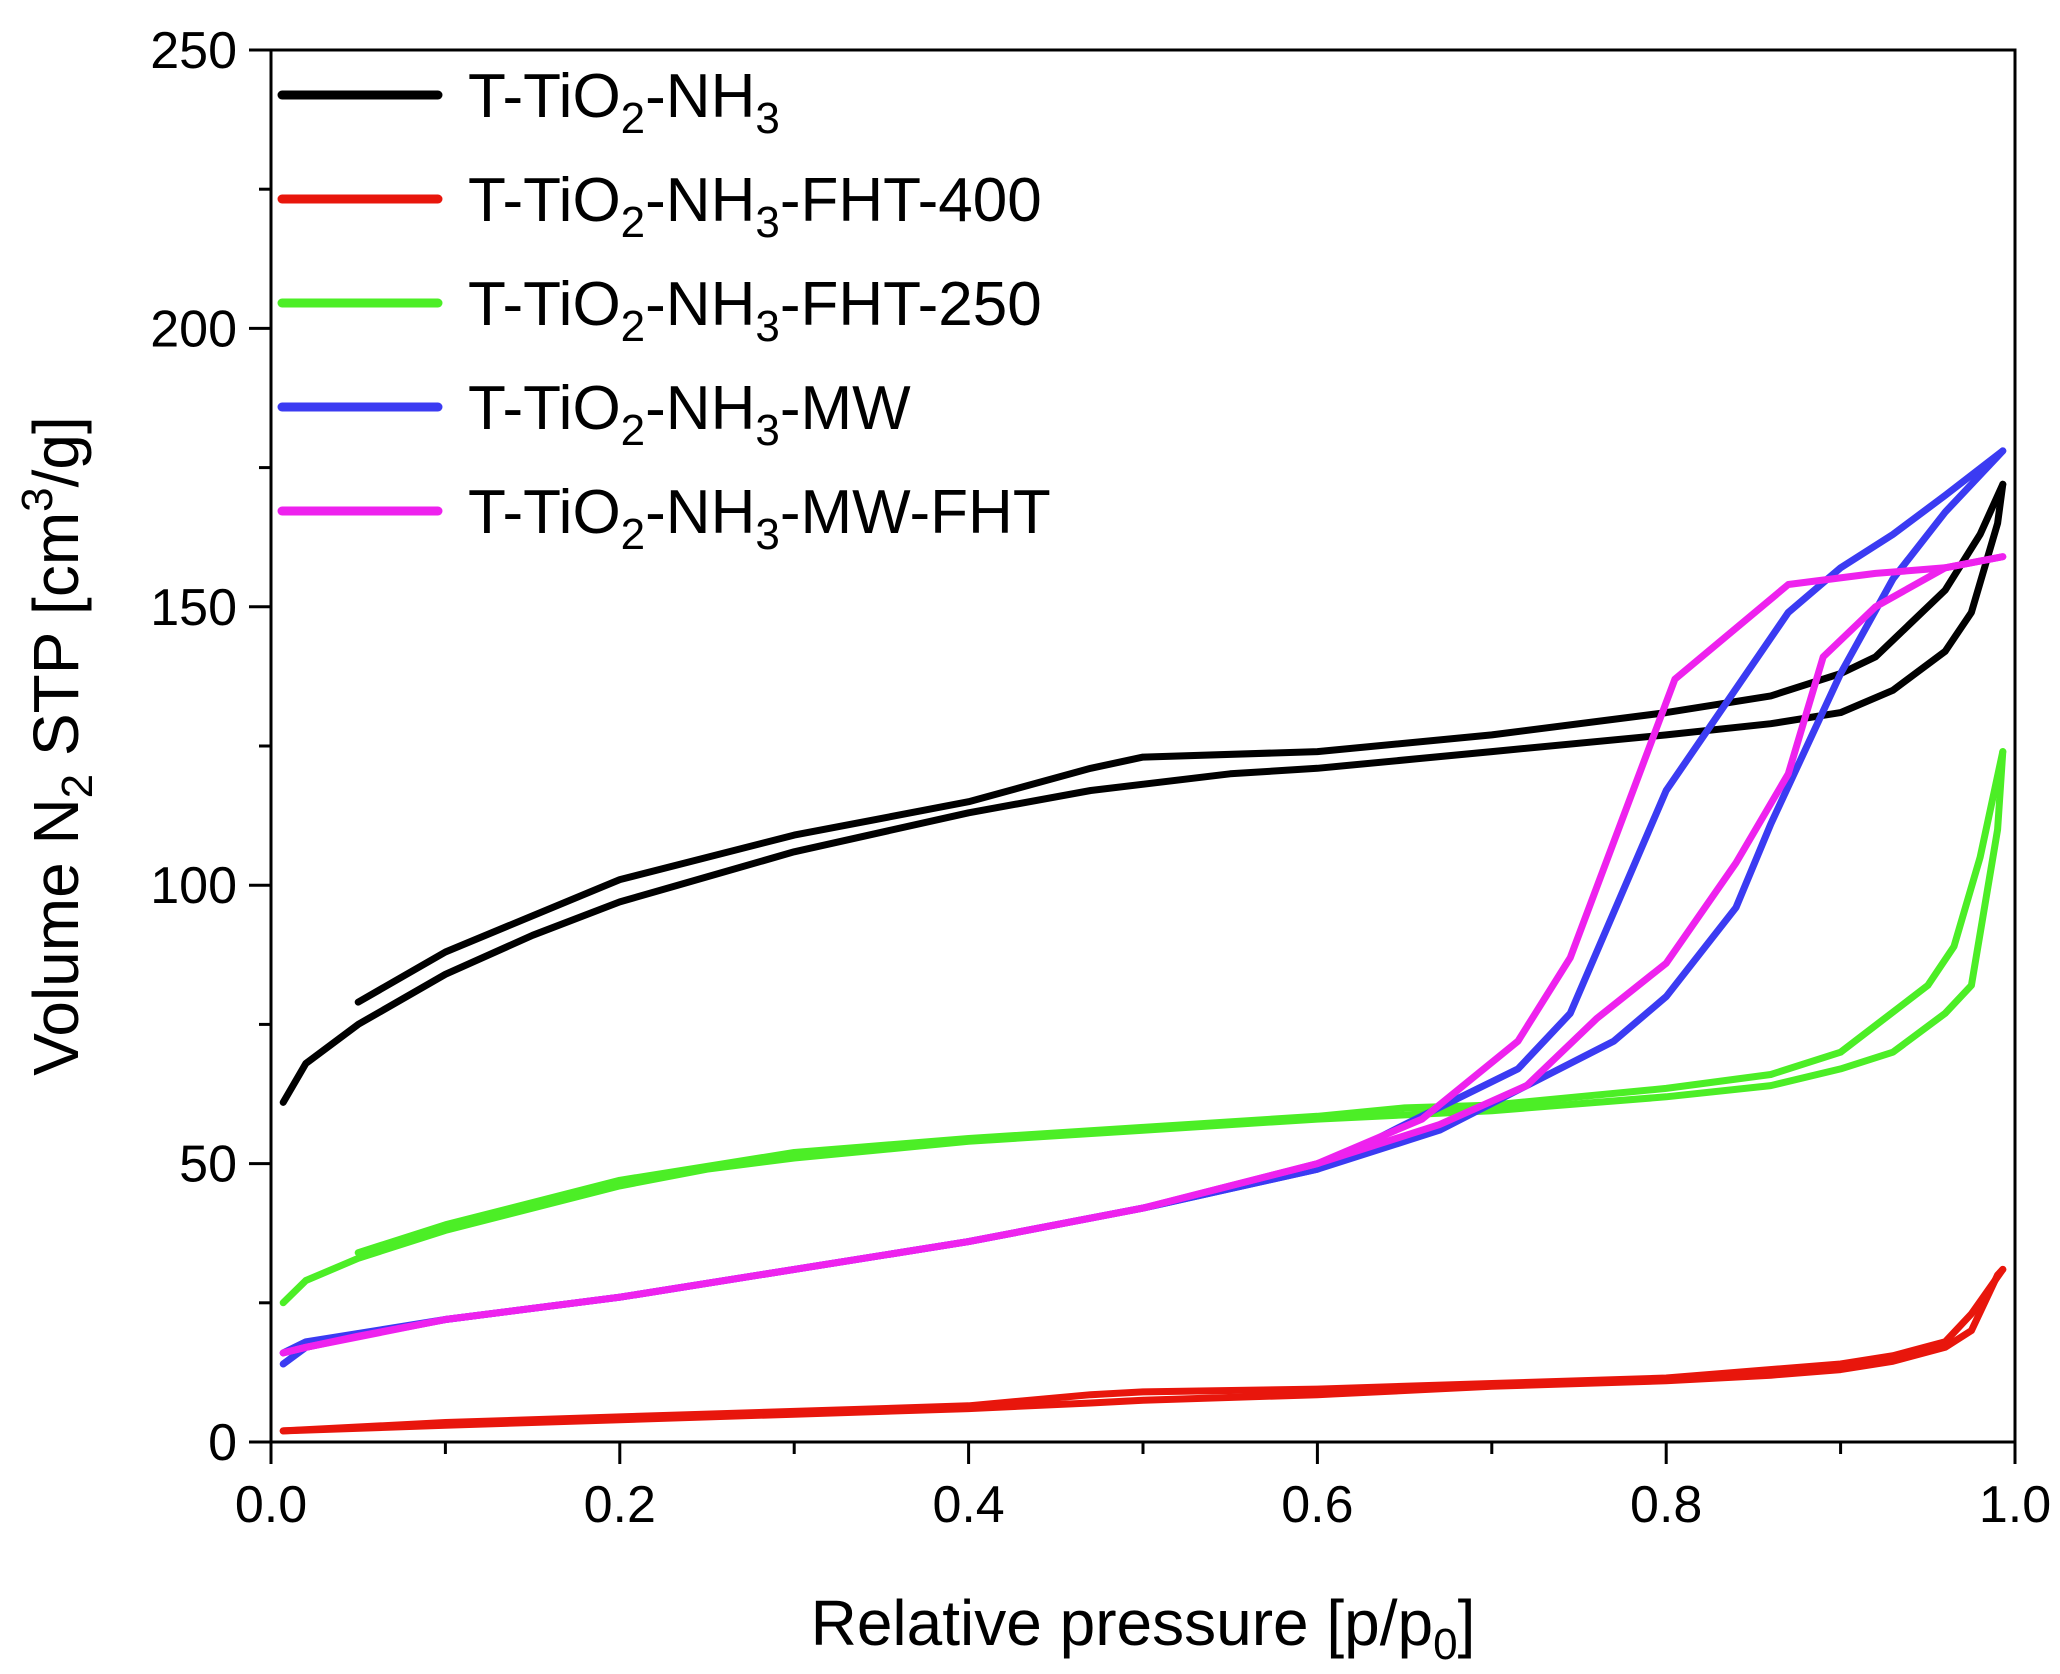  What do you see at coordinates (57, 746) in the screenshot?
I see `y-axis-title: Volume N2 STP [cm3/g]` at bounding box center [57, 746].